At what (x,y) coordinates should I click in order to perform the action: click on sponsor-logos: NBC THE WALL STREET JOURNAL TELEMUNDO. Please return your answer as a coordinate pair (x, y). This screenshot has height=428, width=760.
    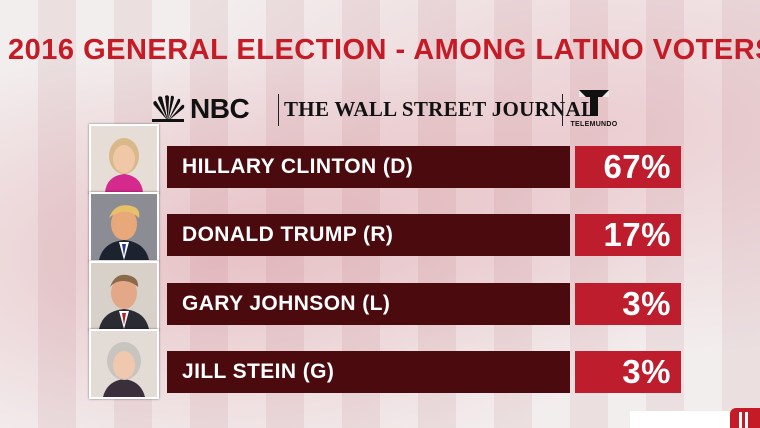
    Looking at the image, I should click on (390, 109).